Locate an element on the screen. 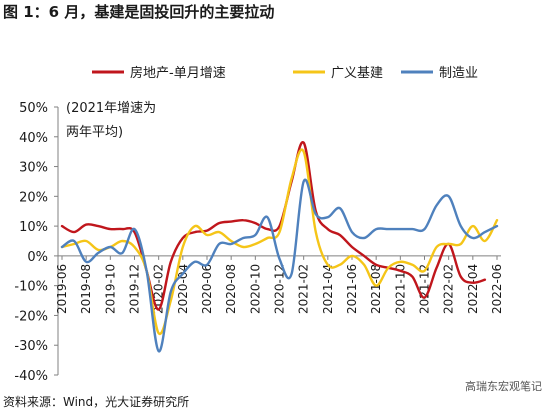 The height and width of the screenshot is (414, 550). y-tick-label: 0% is located at coordinates (37, 257).